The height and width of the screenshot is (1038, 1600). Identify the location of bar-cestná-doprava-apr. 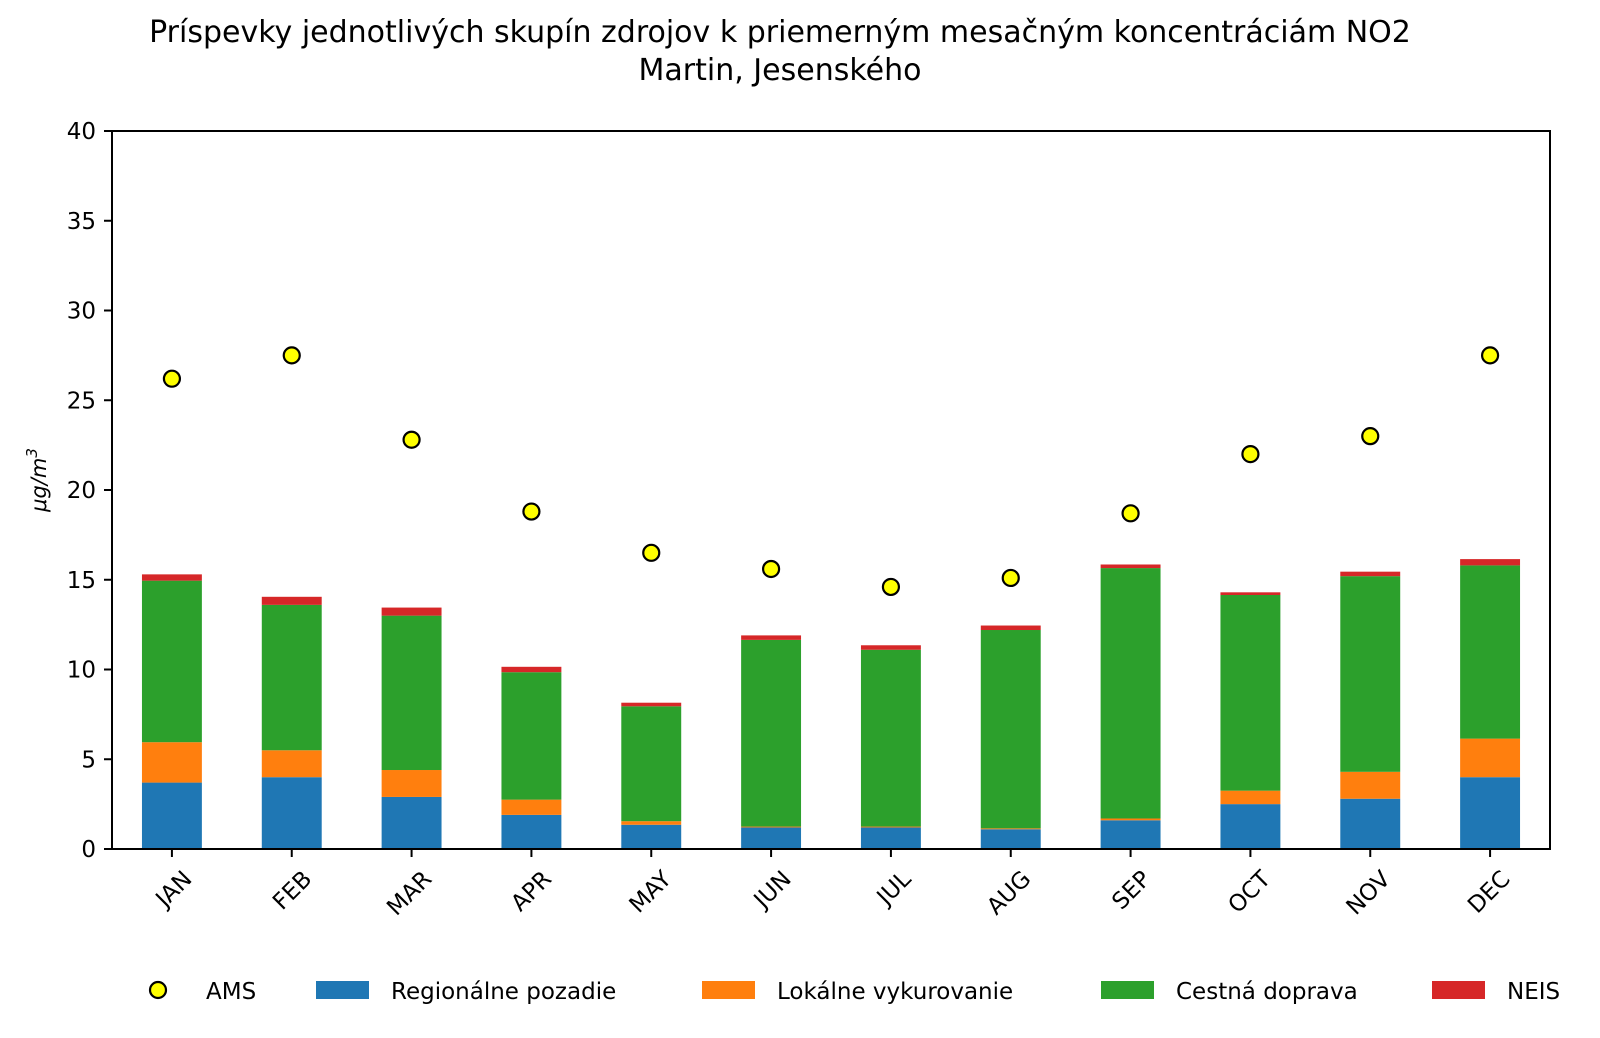
(531, 736).